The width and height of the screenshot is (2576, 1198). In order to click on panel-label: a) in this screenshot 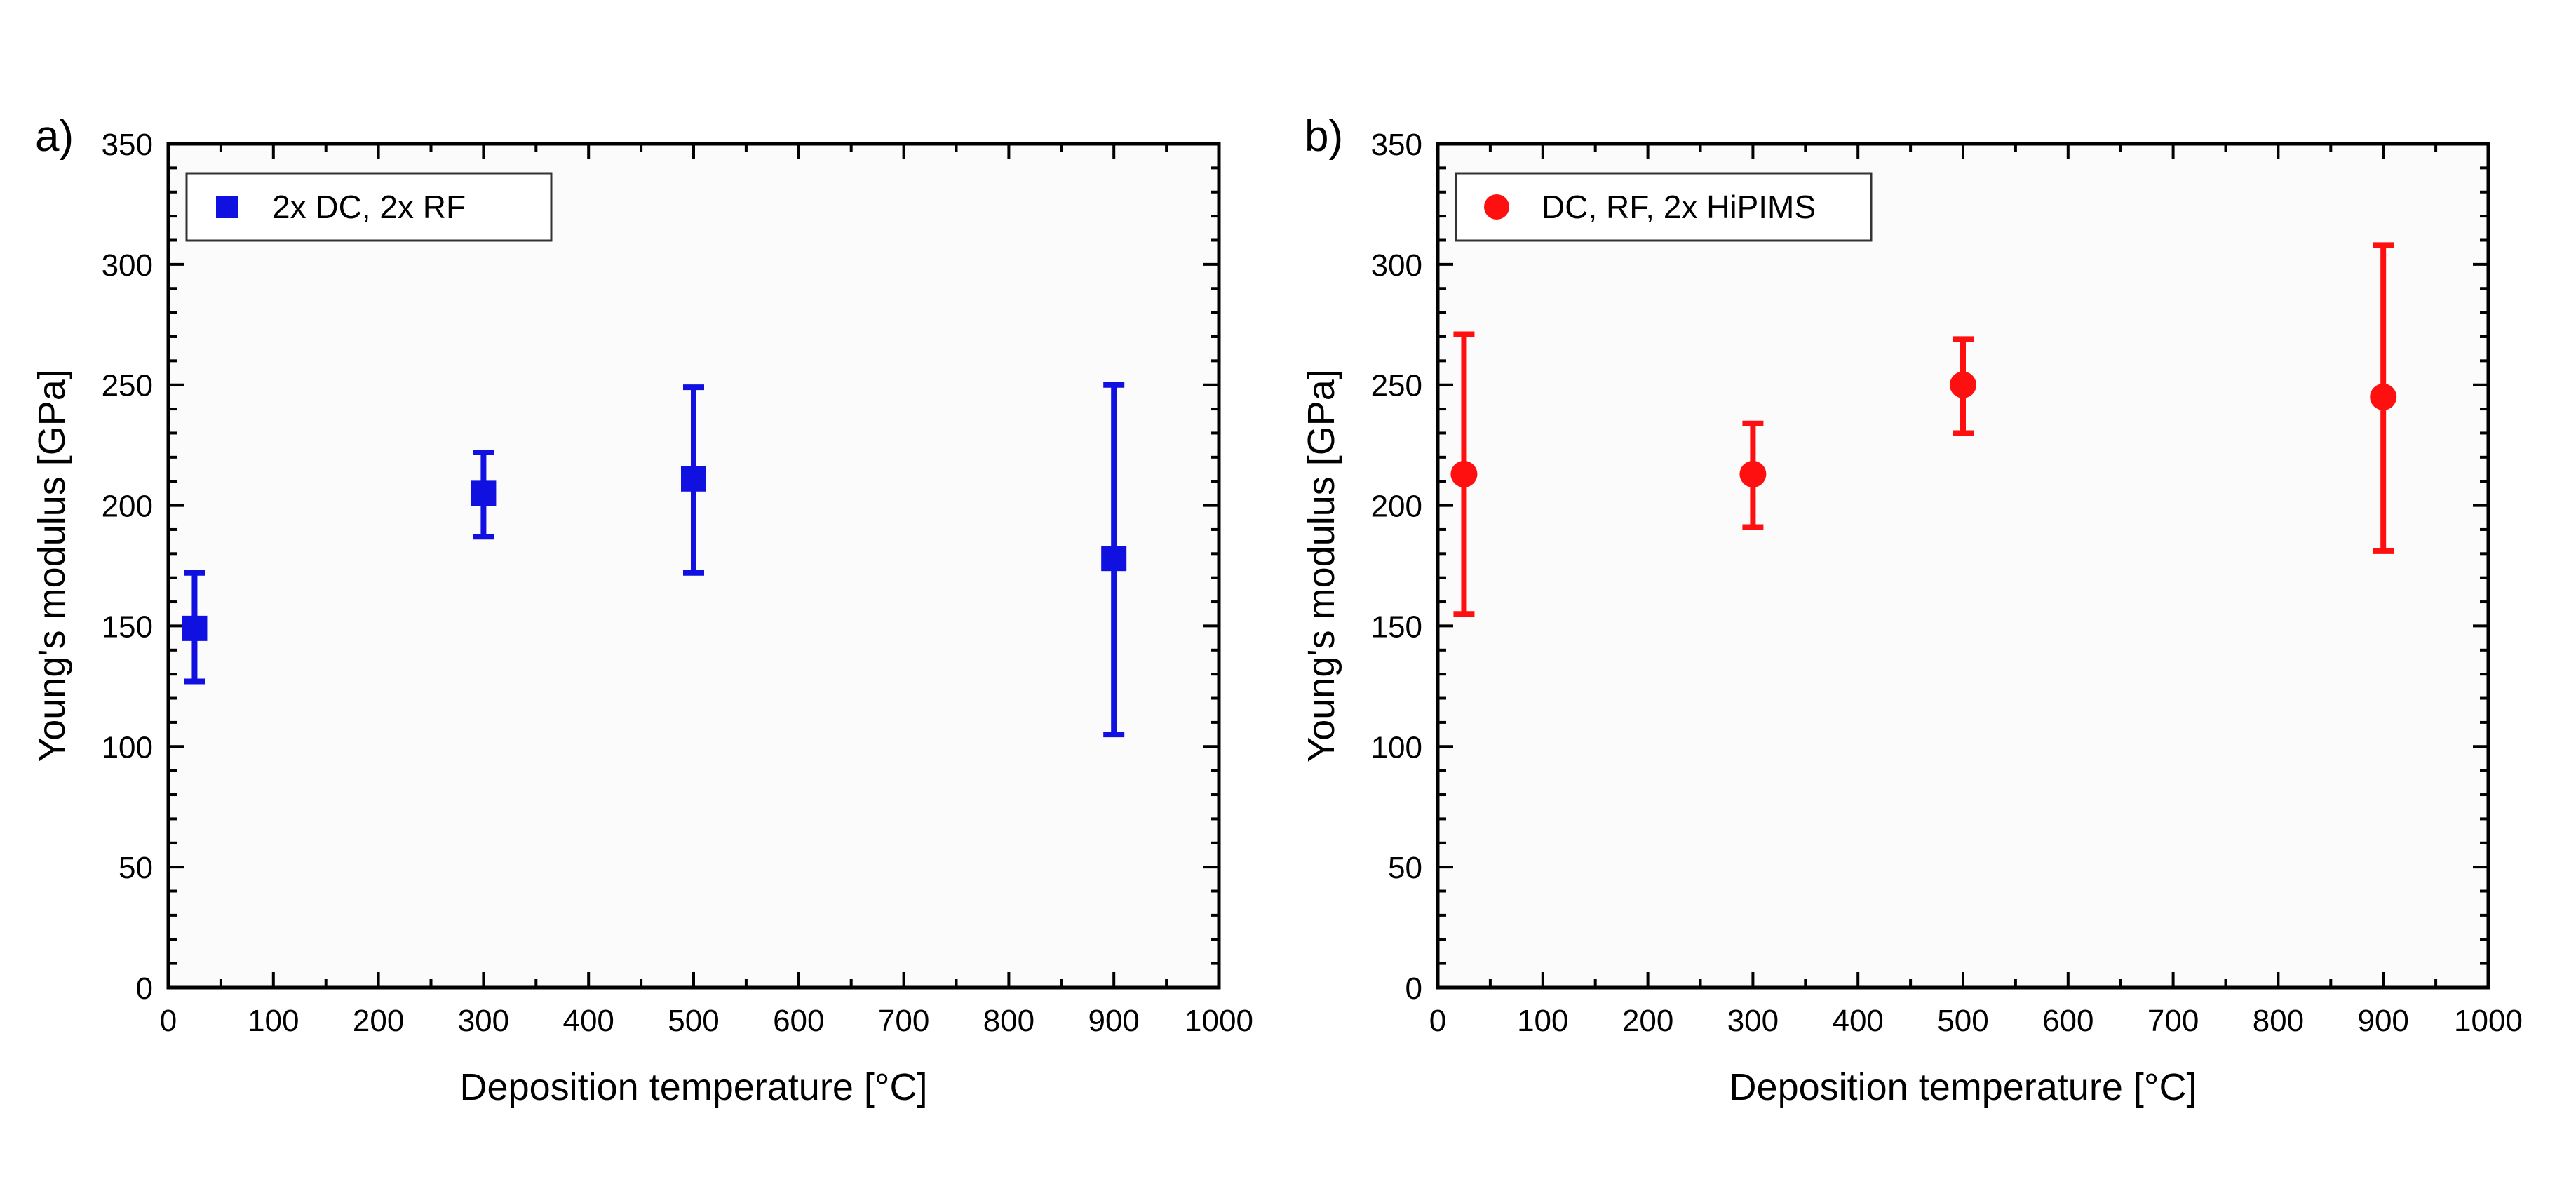, I will do `click(54, 137)`.